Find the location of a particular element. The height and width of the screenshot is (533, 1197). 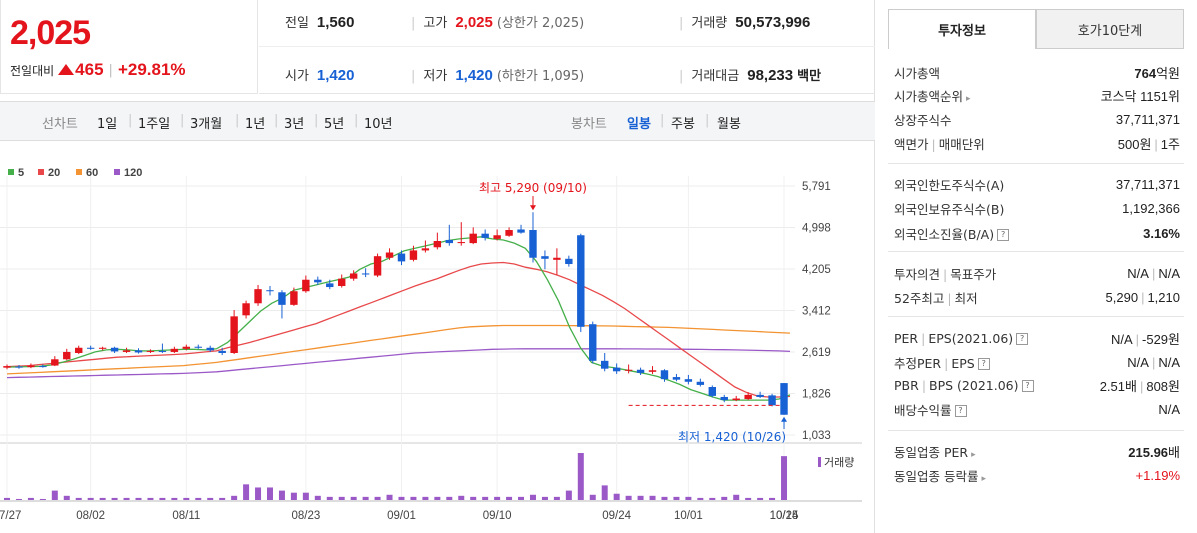

high-label: 고가 is located at coordinates (435, 23).